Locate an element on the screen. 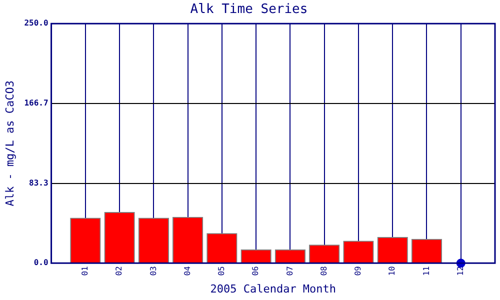 The width and height of the screenshot is (500, 300). x-tick-label: 11 is located at coordinates (426, 271).